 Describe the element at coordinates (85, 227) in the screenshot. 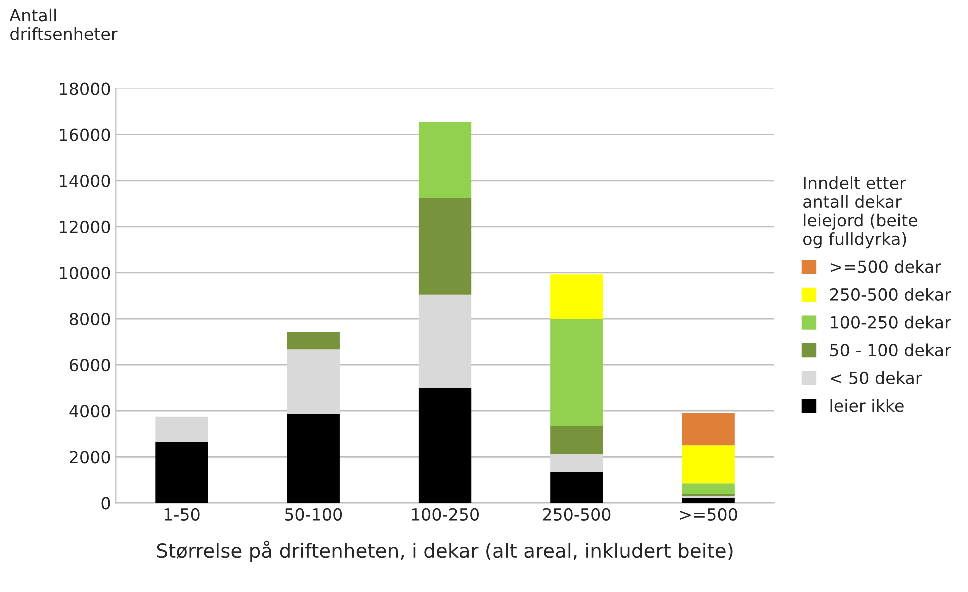

I see `y-tick-label: 12000` at that location.